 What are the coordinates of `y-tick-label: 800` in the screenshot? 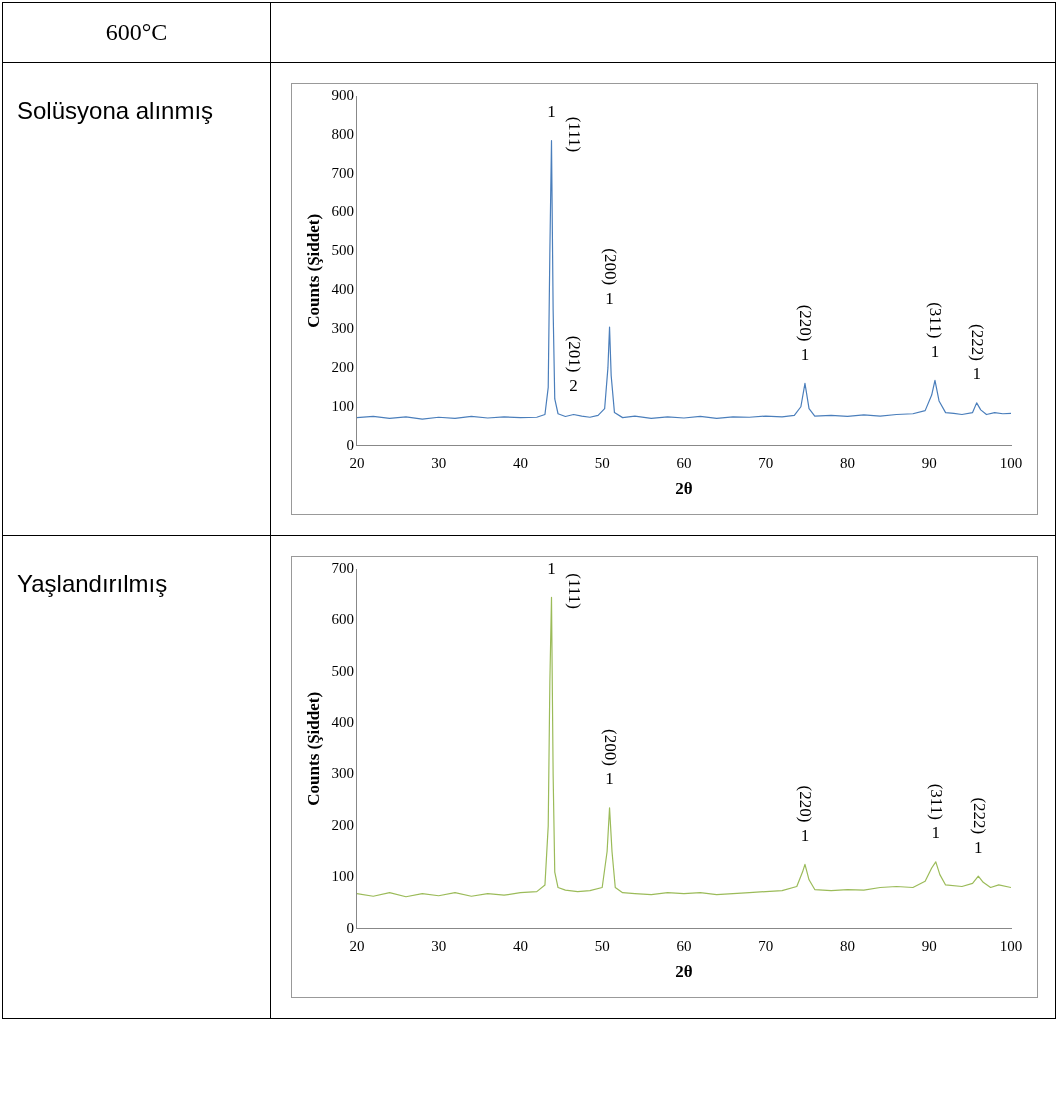 It's located at (342, 133).